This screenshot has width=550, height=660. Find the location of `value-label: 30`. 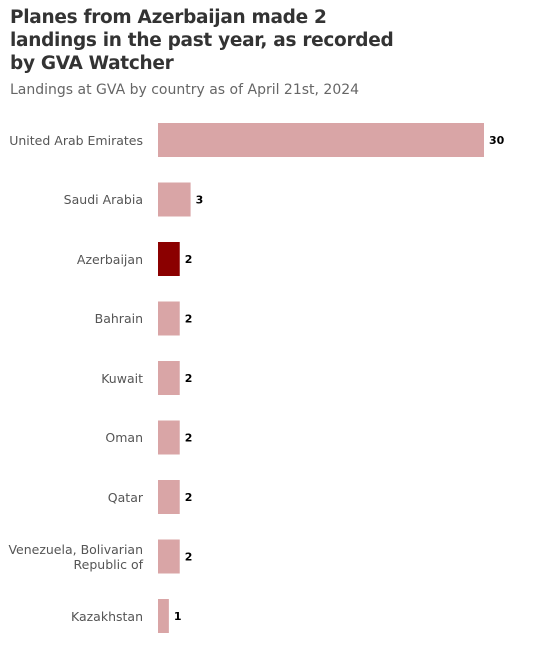

value-label: 30 is located at coordinates (497, 140).